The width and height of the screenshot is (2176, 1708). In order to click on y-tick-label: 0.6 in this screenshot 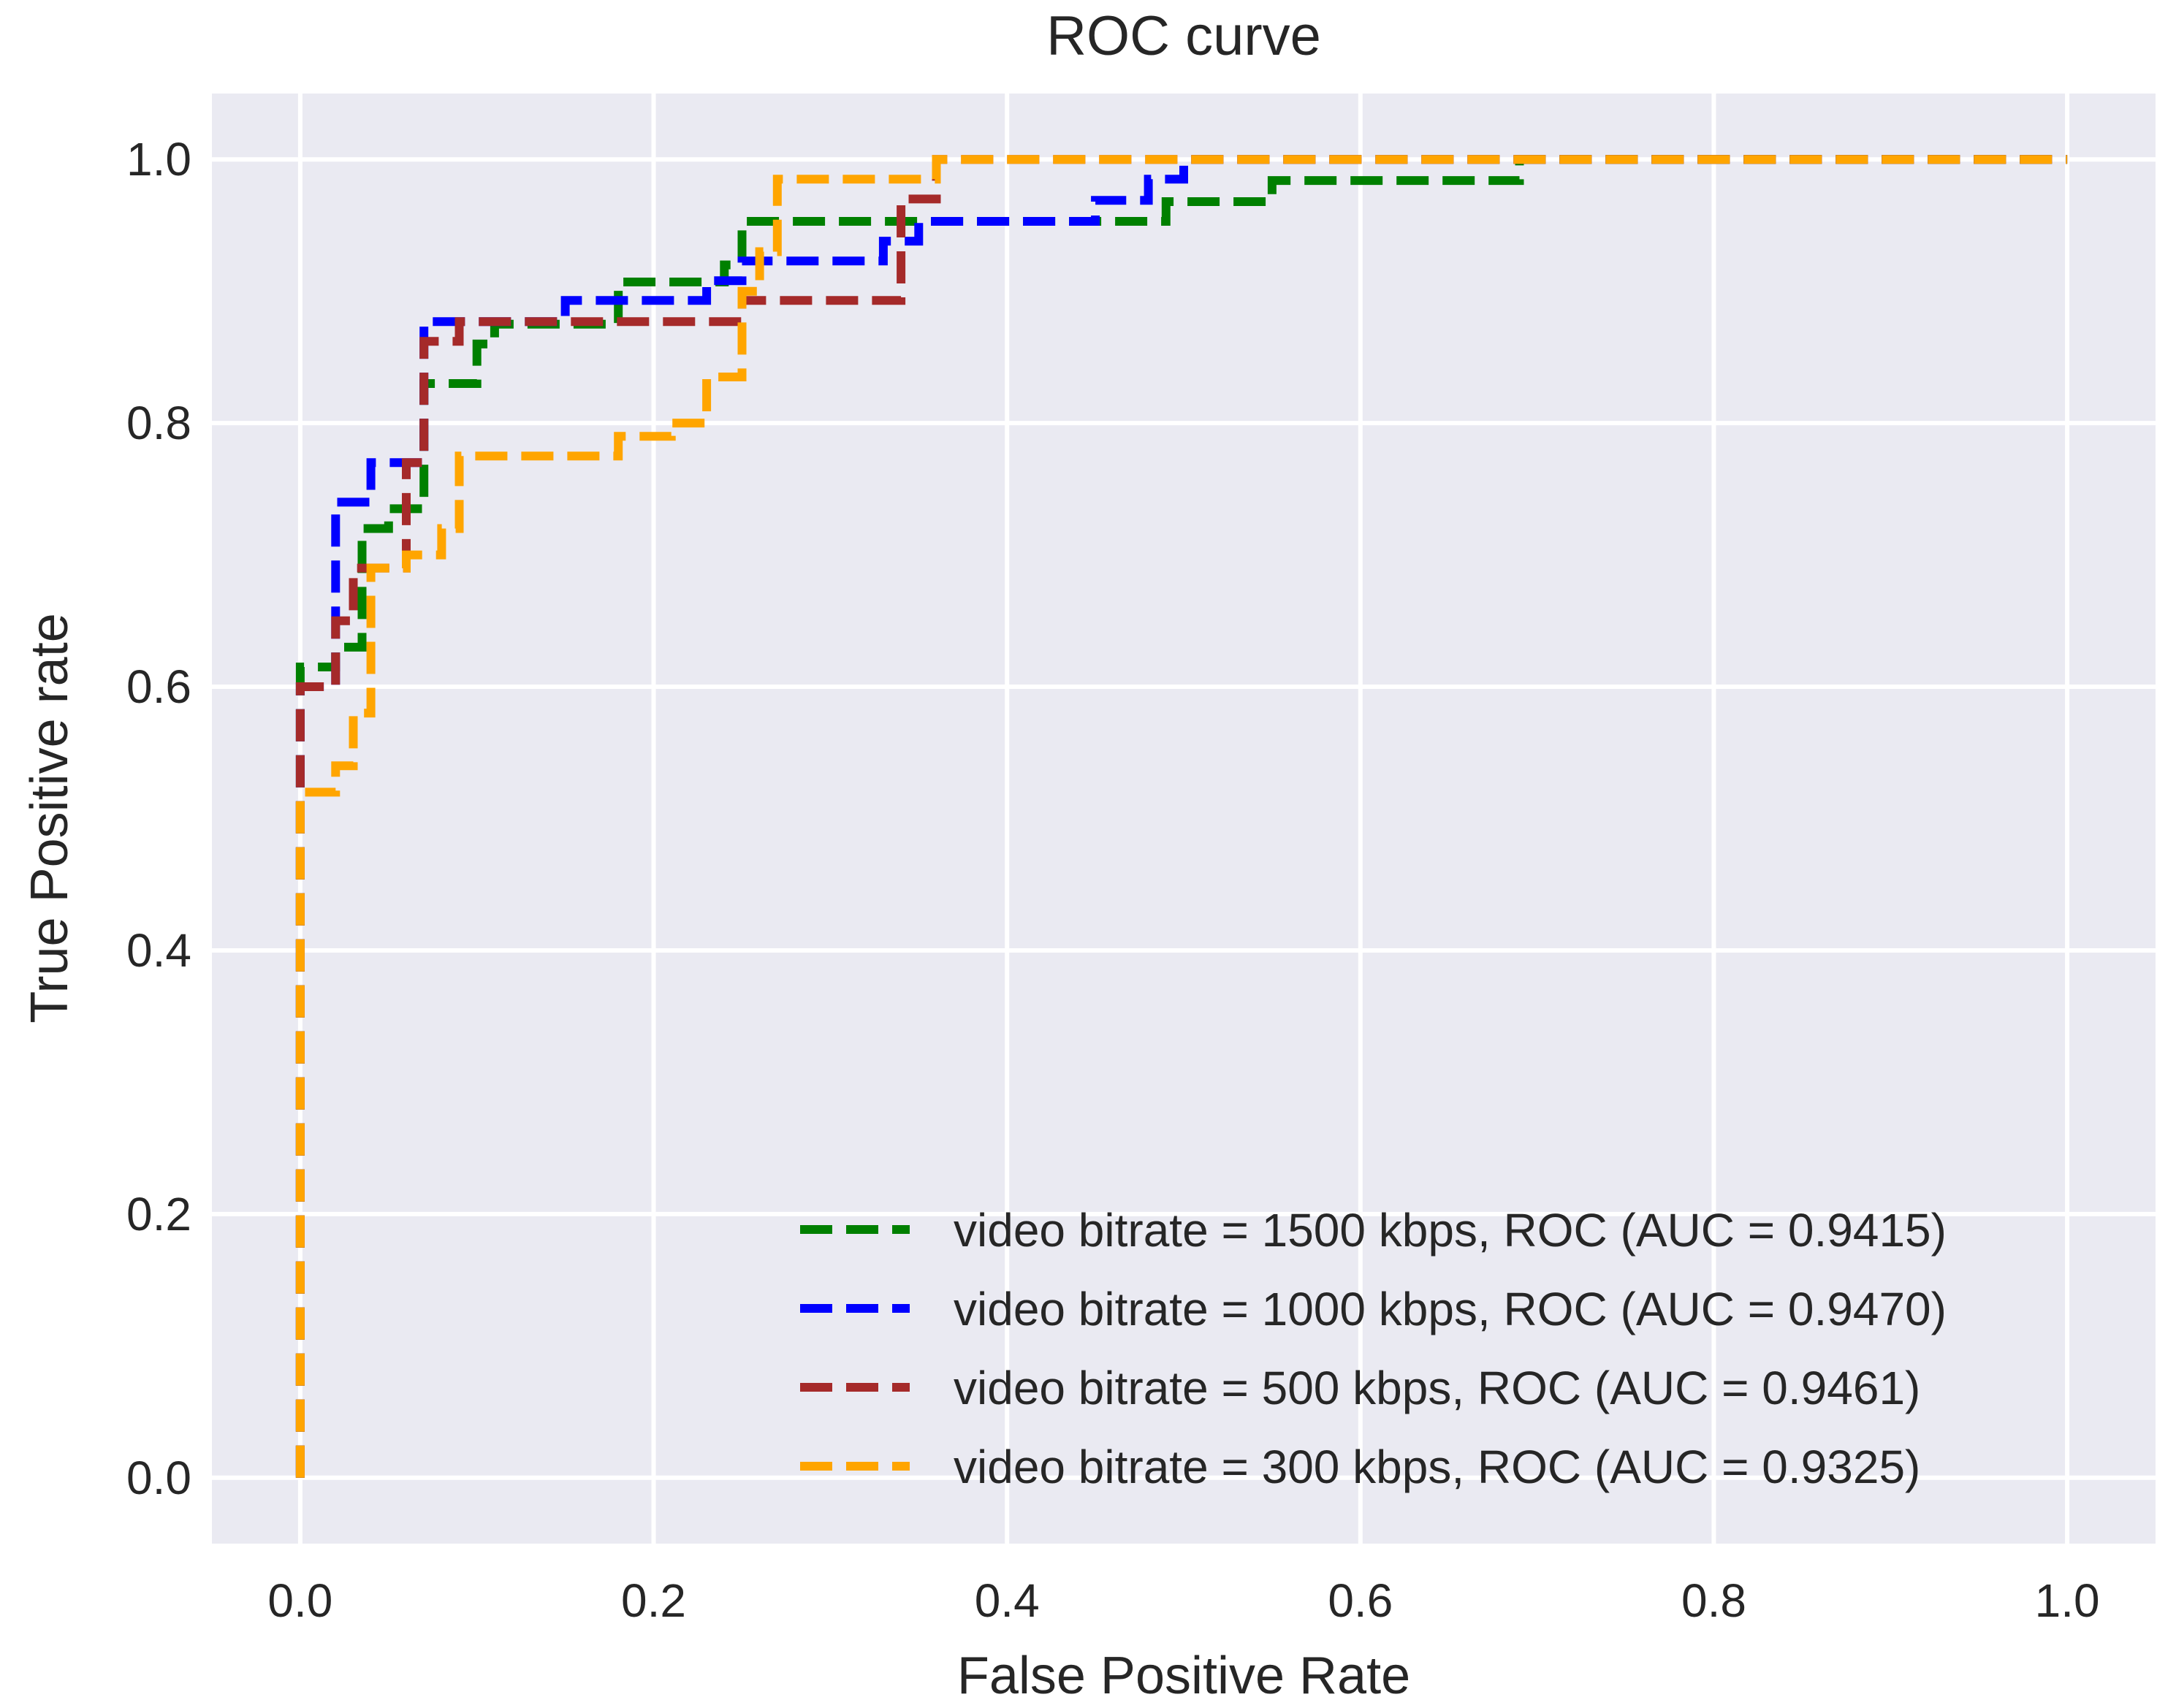, I will do `click(159, 686)`.